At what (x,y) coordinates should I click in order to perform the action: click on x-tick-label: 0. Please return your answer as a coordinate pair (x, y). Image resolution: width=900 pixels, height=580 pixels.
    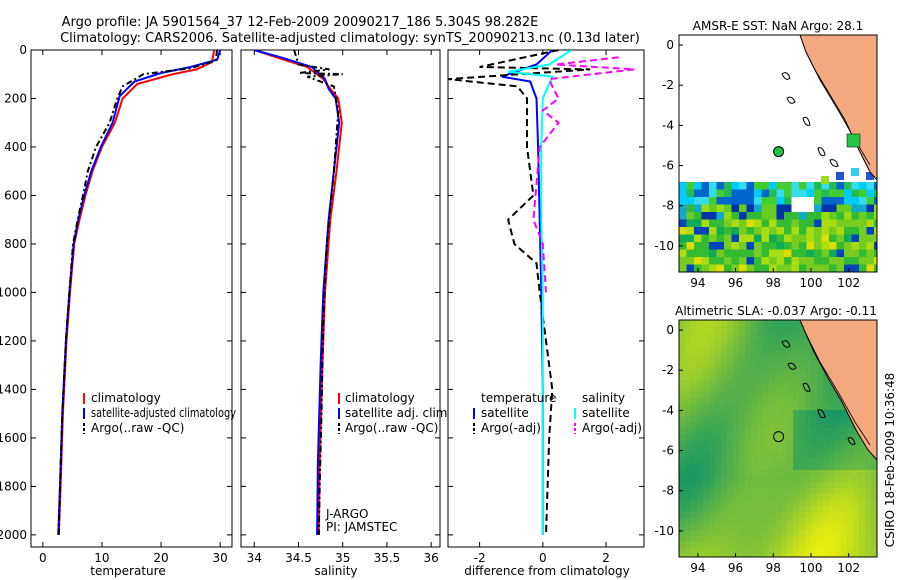
    Looking at the image, I should click on (43, 558).